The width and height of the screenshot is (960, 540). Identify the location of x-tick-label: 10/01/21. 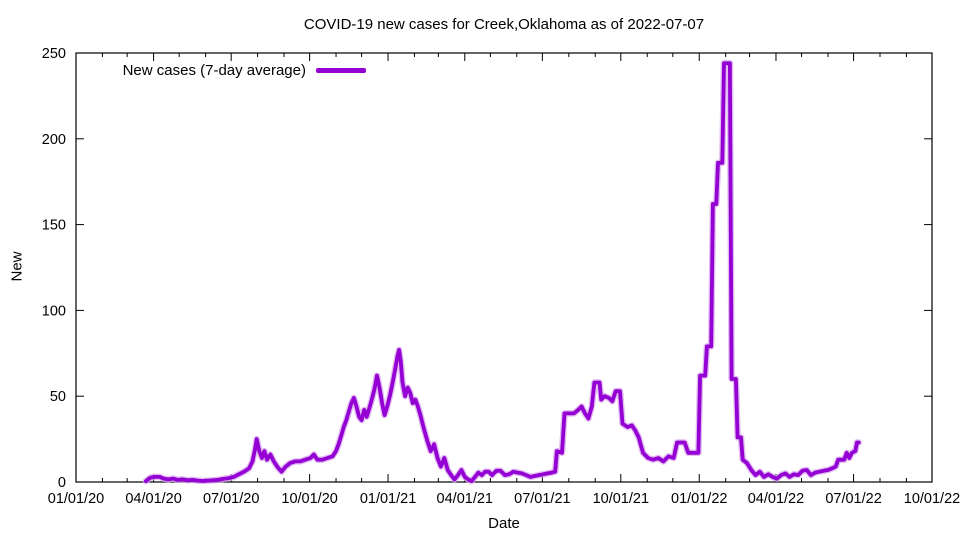
(621, 499).